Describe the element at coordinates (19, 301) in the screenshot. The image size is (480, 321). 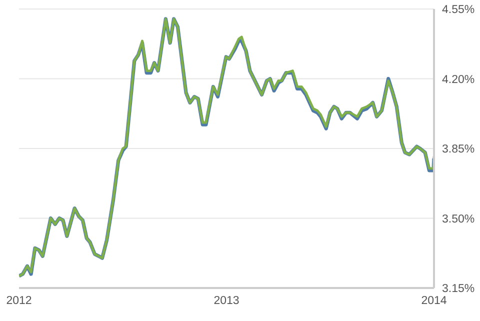
I see `x-tick-label: 2012` at that location.